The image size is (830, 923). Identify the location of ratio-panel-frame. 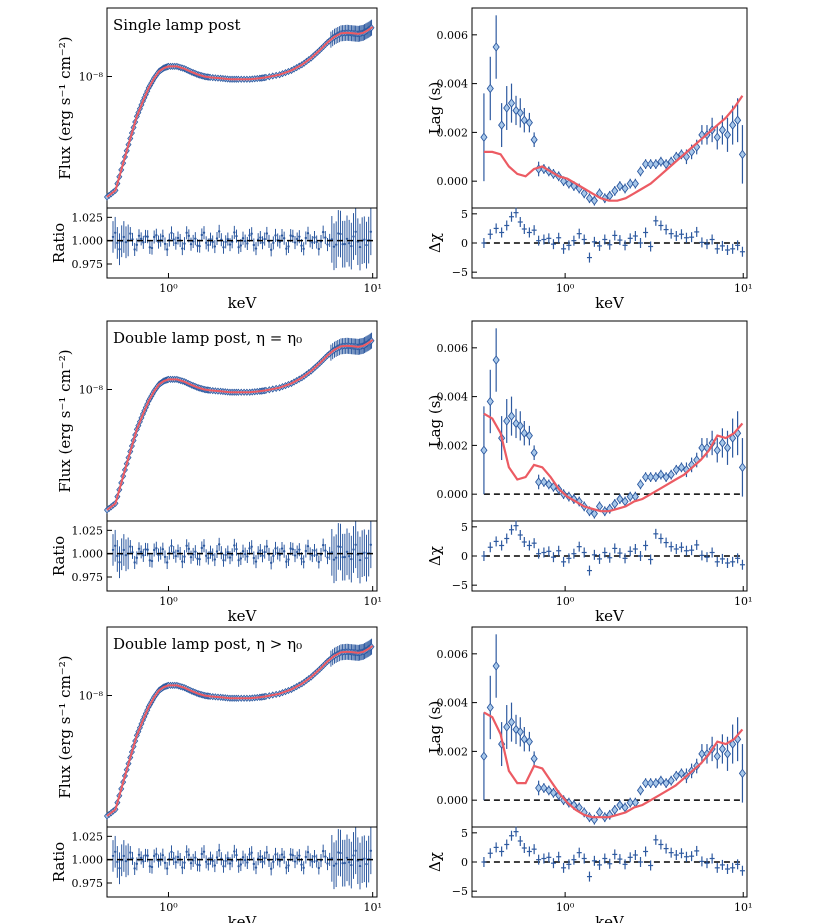
(242, 243).